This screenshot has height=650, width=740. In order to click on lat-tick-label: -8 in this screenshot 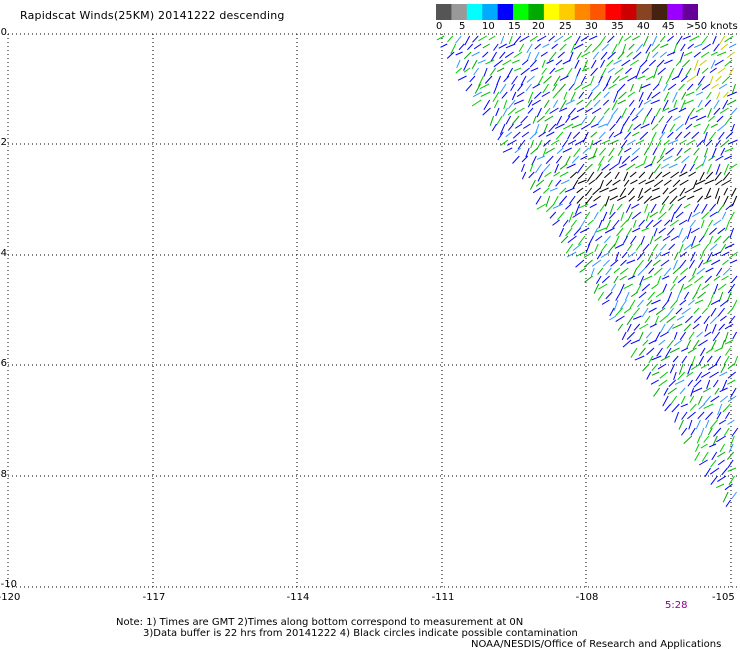, I will do `click(3, 474)`.